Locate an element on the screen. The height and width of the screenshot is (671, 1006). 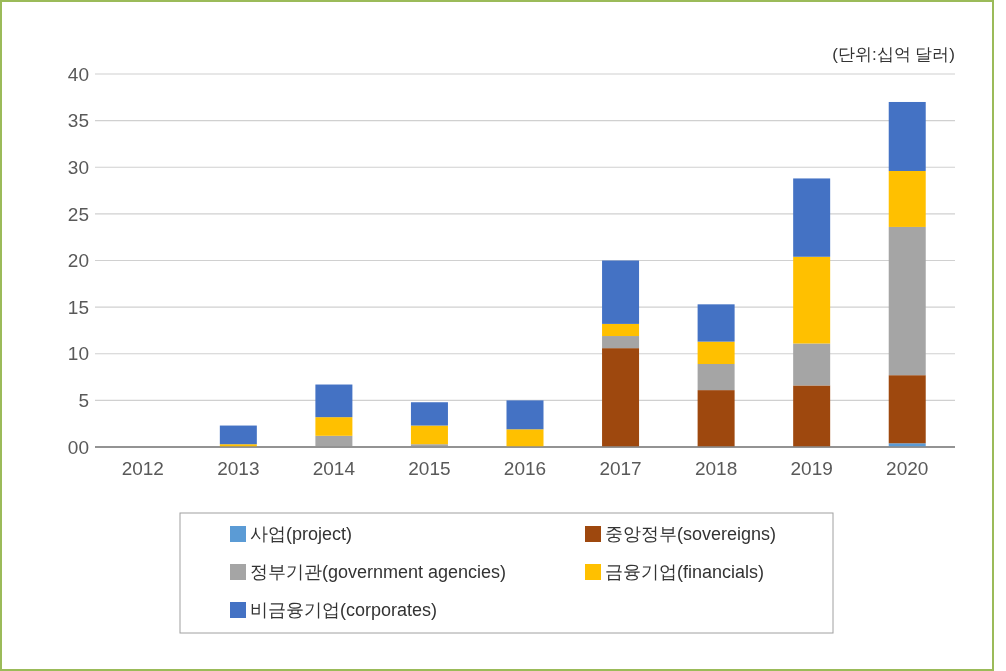
legend-label: 정부기관(government agencies) is located at coordinates (378, 572).